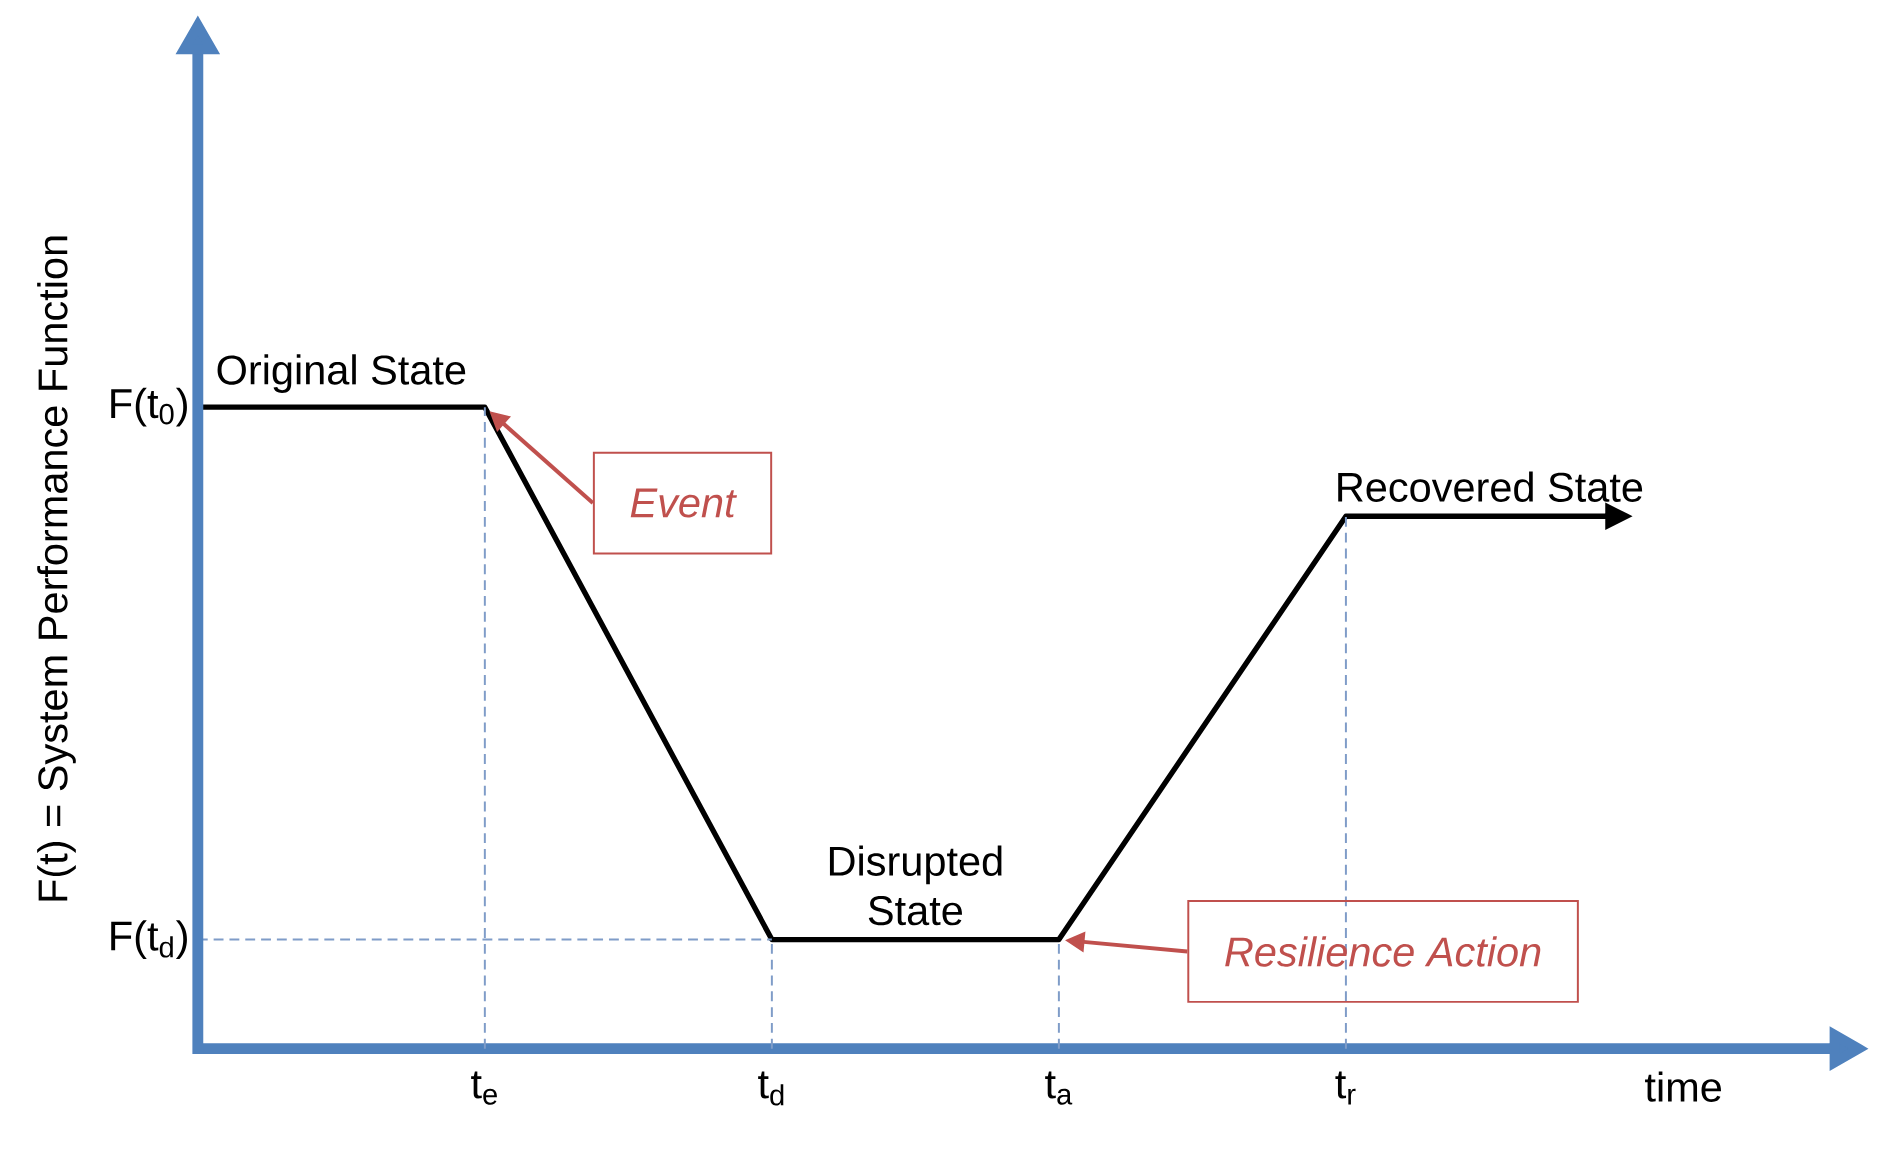  I want to click on annotation: Resilience Action, so click(1383, 951).